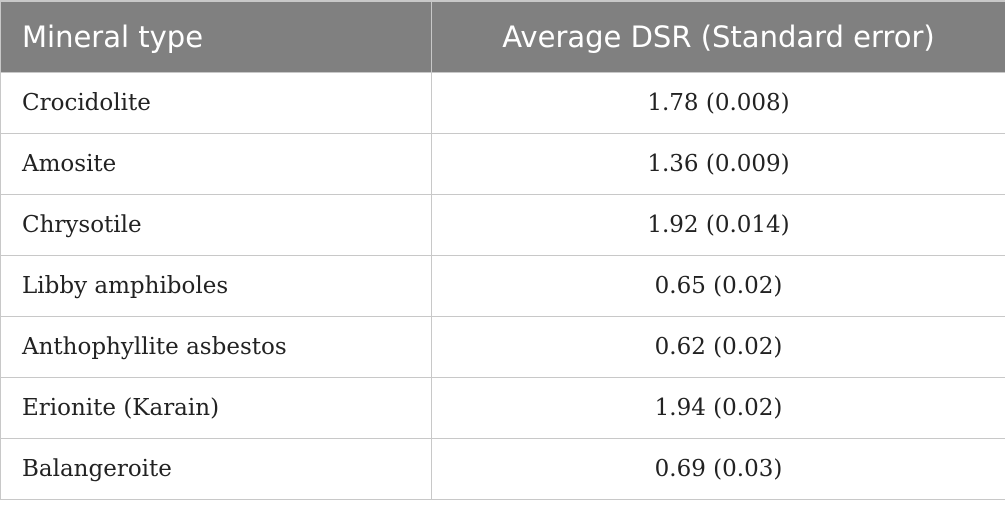 This screenshot has height=521, width=1005. I want to click on table-row: Amosite 1.36 (0.009), so click(502, 164).